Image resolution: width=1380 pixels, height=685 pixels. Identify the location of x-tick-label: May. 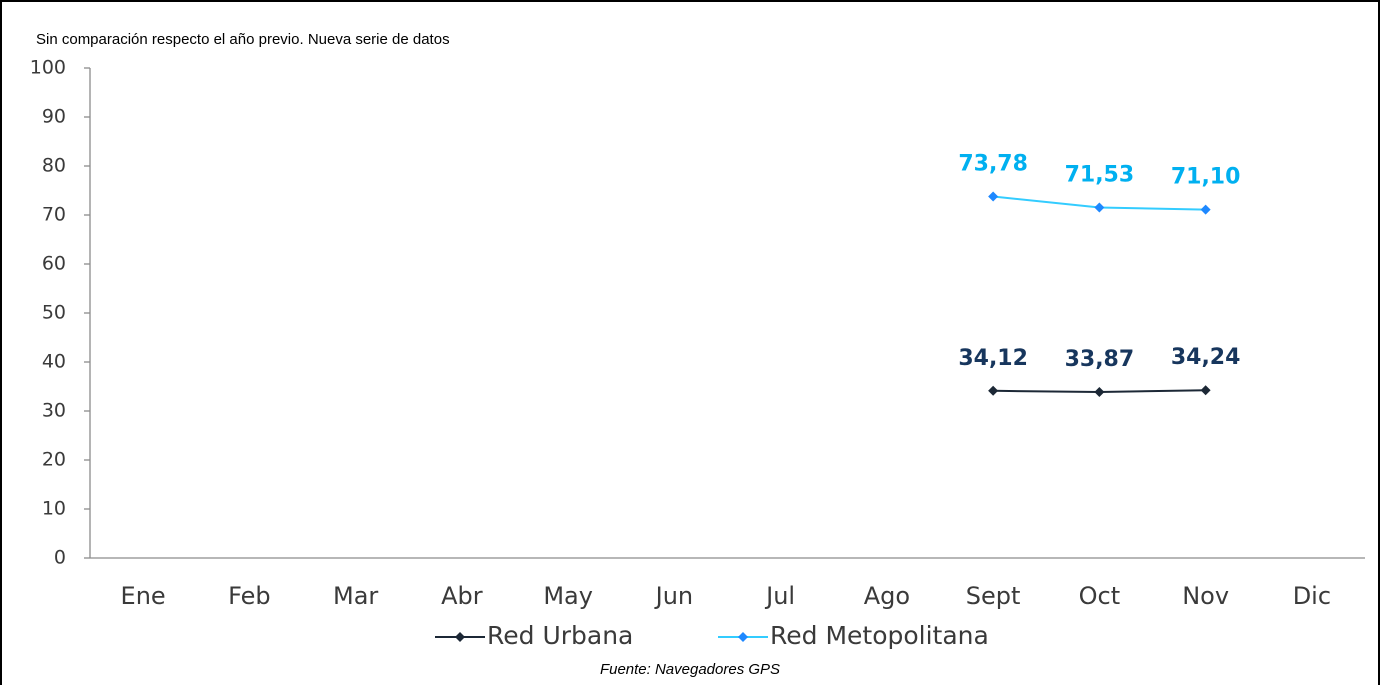
(568, 596).